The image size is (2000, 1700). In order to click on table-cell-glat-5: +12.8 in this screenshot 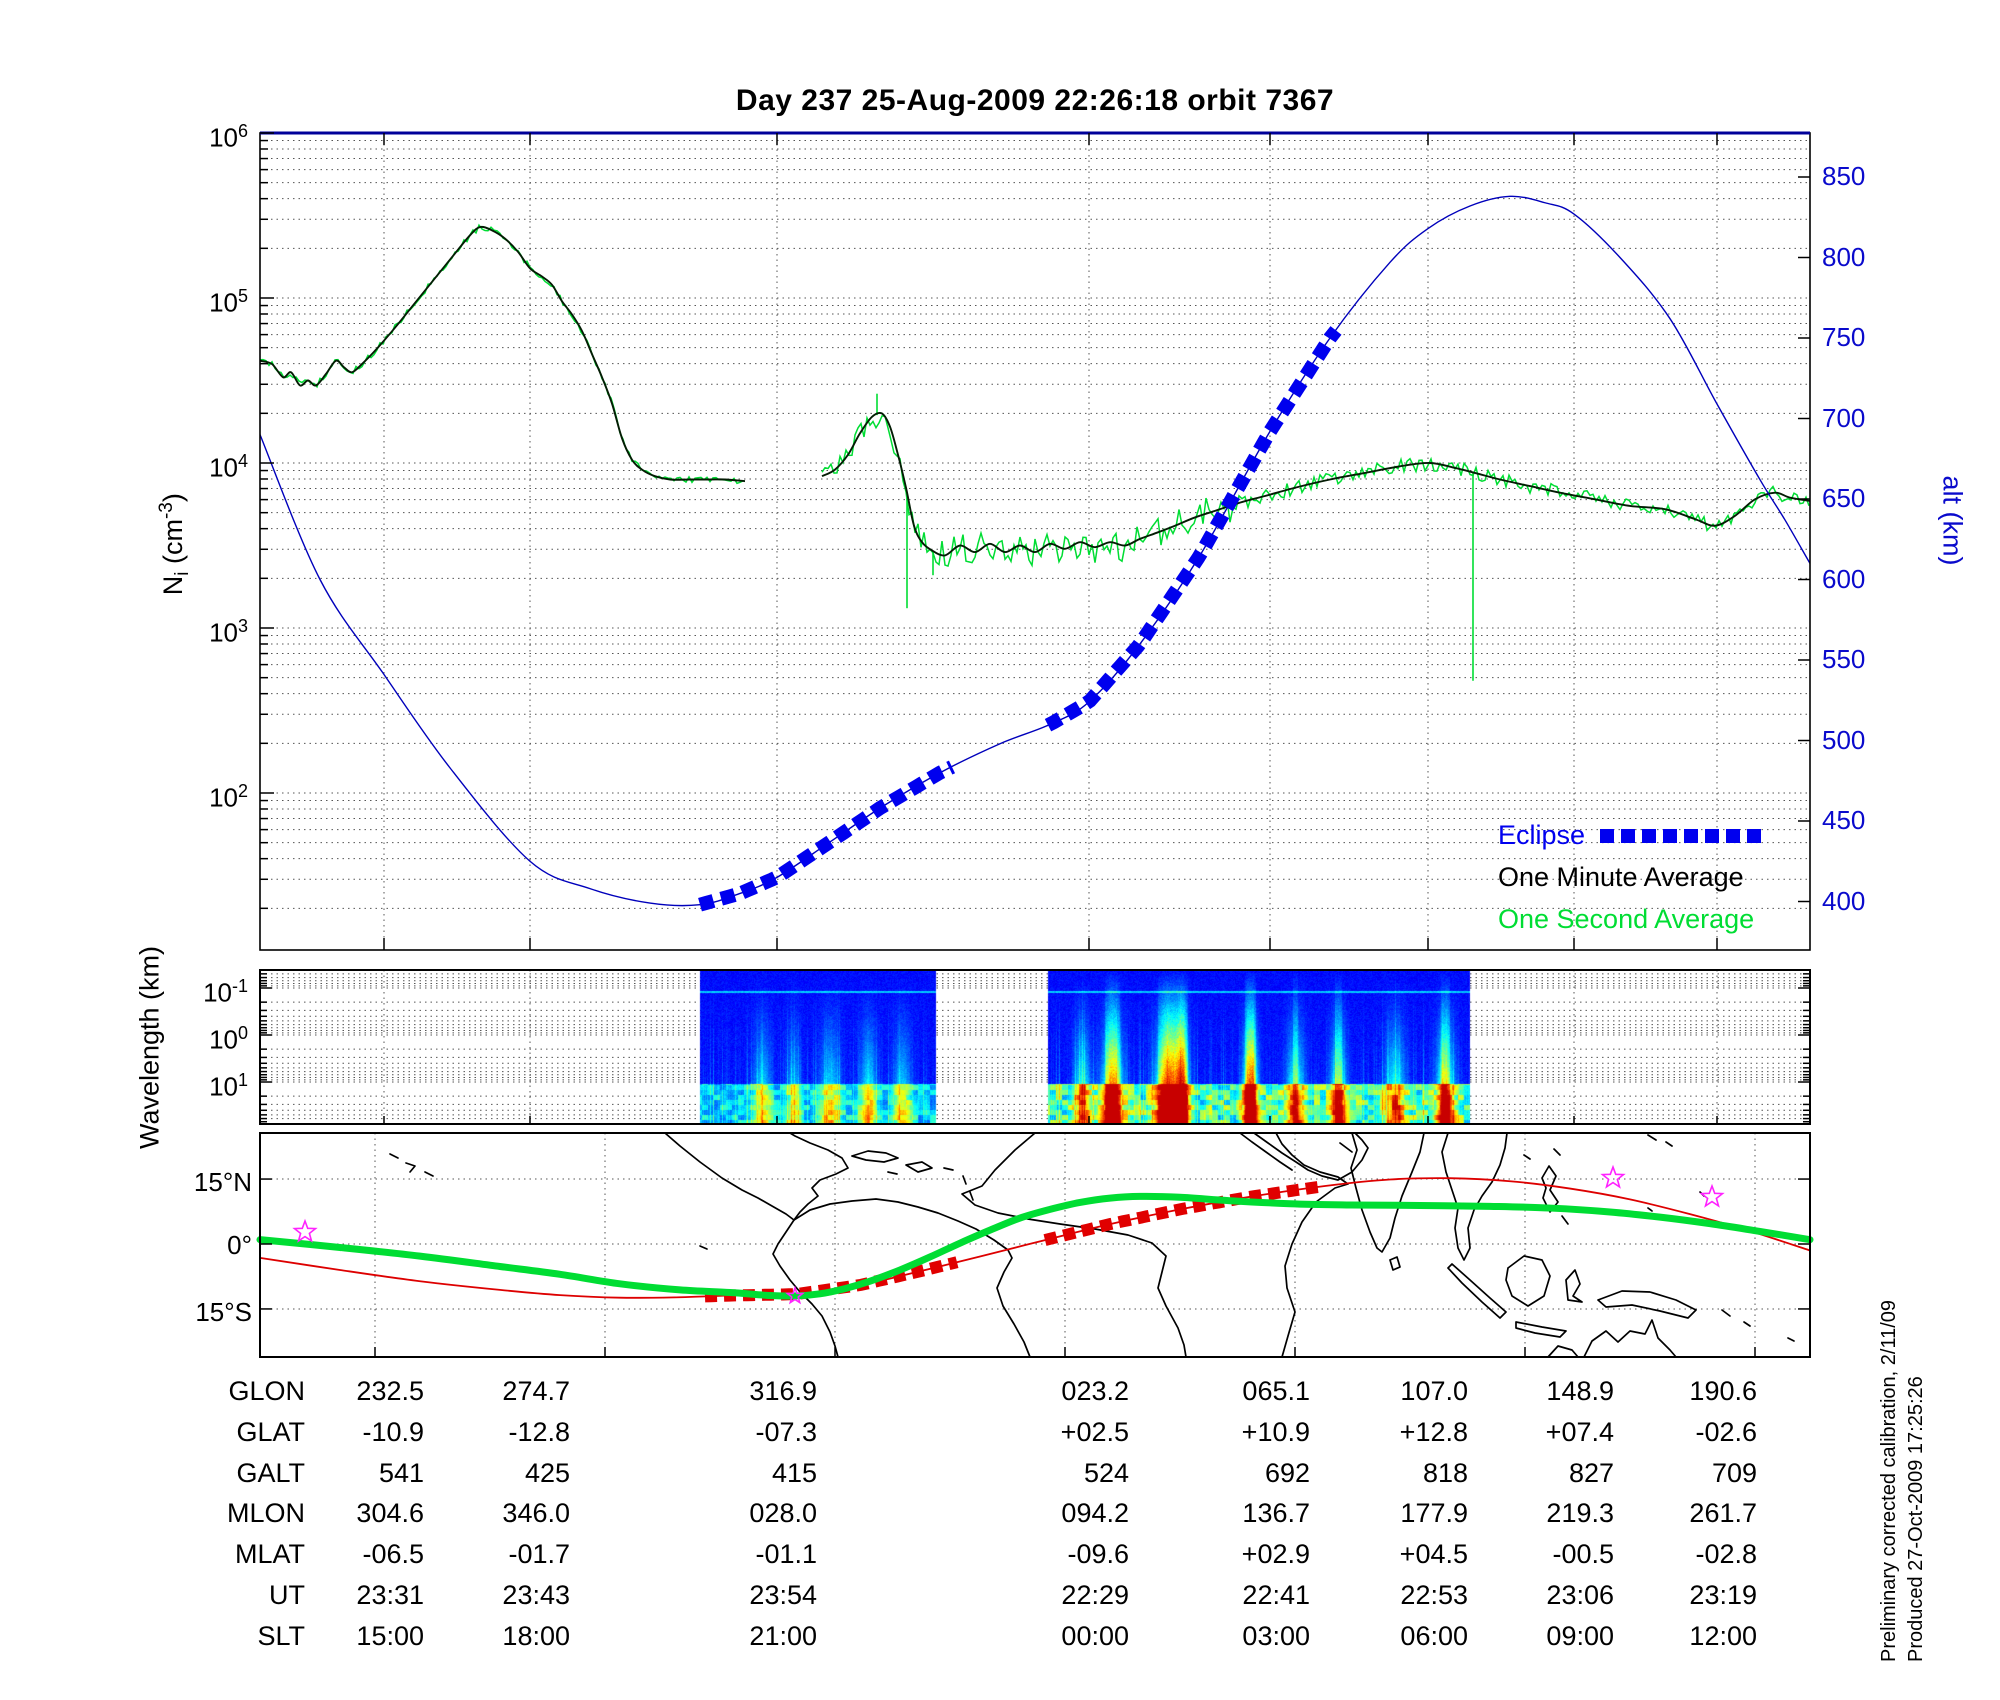, I will do `click(1433, 1431)`.